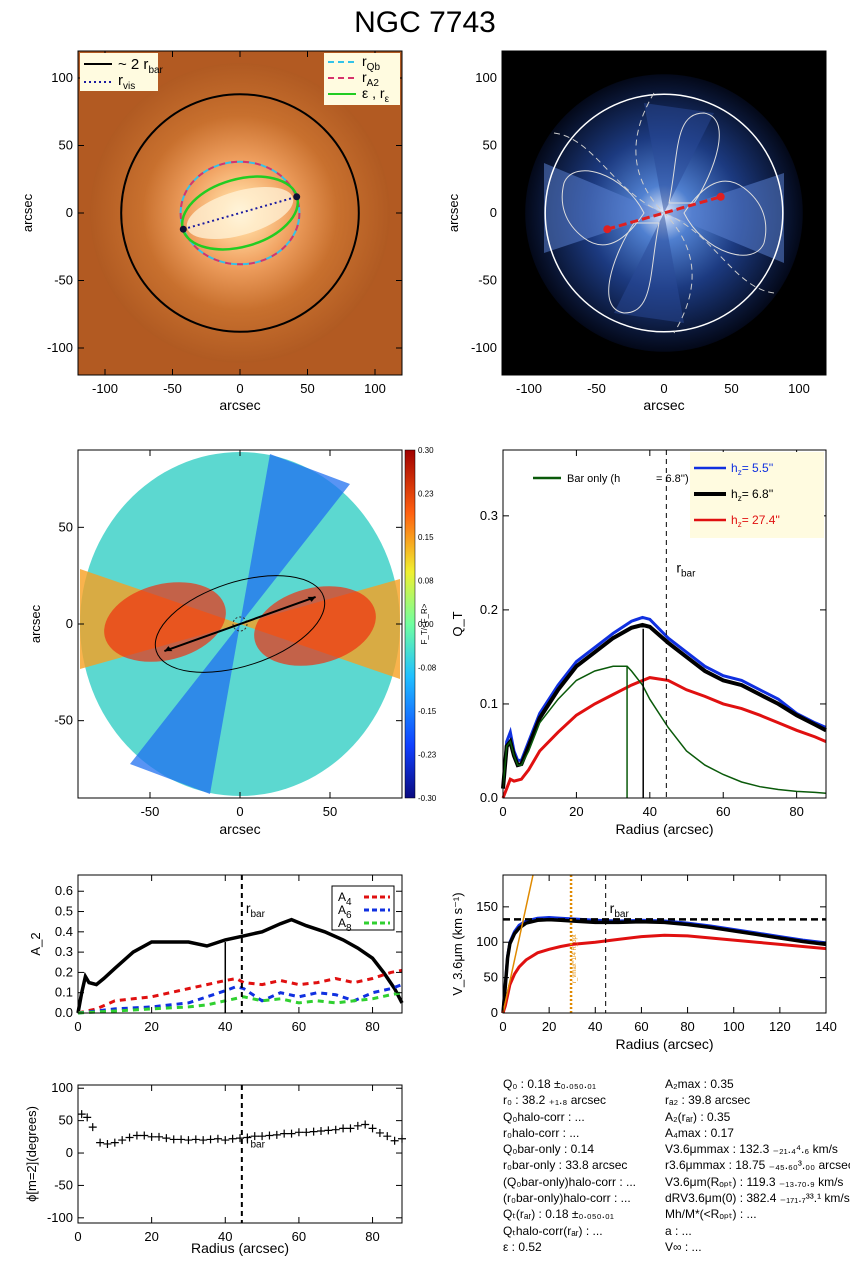  I want to click on center-circle, so click(240, 624).